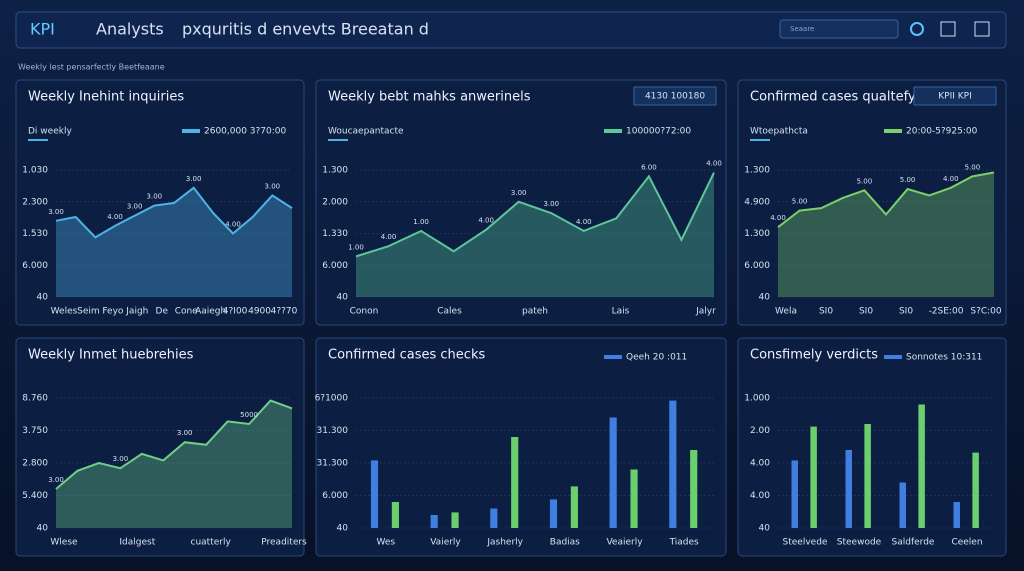 The image size is (1024, 571). Describe the element at coordinates (259, 312) in the screenshot. I see `x-tick-label: 4900` at that location.